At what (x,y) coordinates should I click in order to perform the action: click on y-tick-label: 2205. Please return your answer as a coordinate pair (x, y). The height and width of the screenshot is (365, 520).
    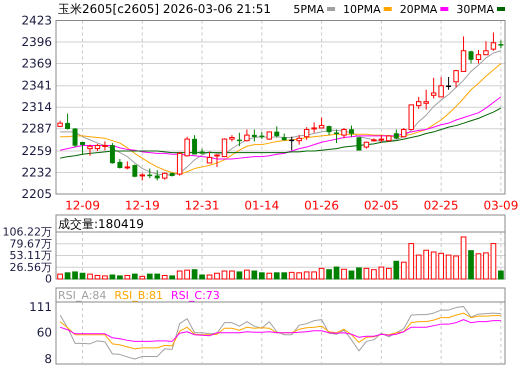
    Looking at the image, I should click on (36, 193).